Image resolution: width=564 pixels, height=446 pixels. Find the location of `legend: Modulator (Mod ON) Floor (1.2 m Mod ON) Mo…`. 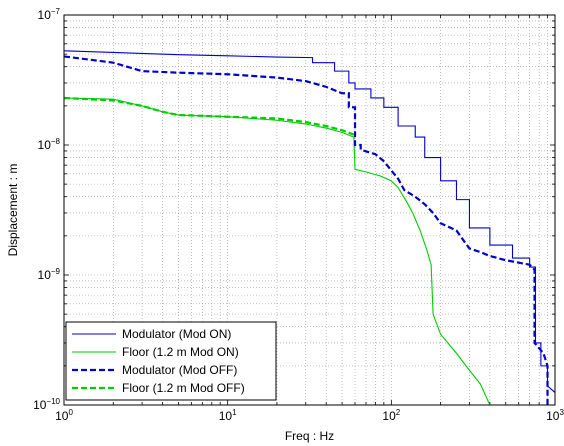

legend: Modulator (Mod ON) Floor (1.2 m Mod ON) Mo… is located at coordinates (171, 361).